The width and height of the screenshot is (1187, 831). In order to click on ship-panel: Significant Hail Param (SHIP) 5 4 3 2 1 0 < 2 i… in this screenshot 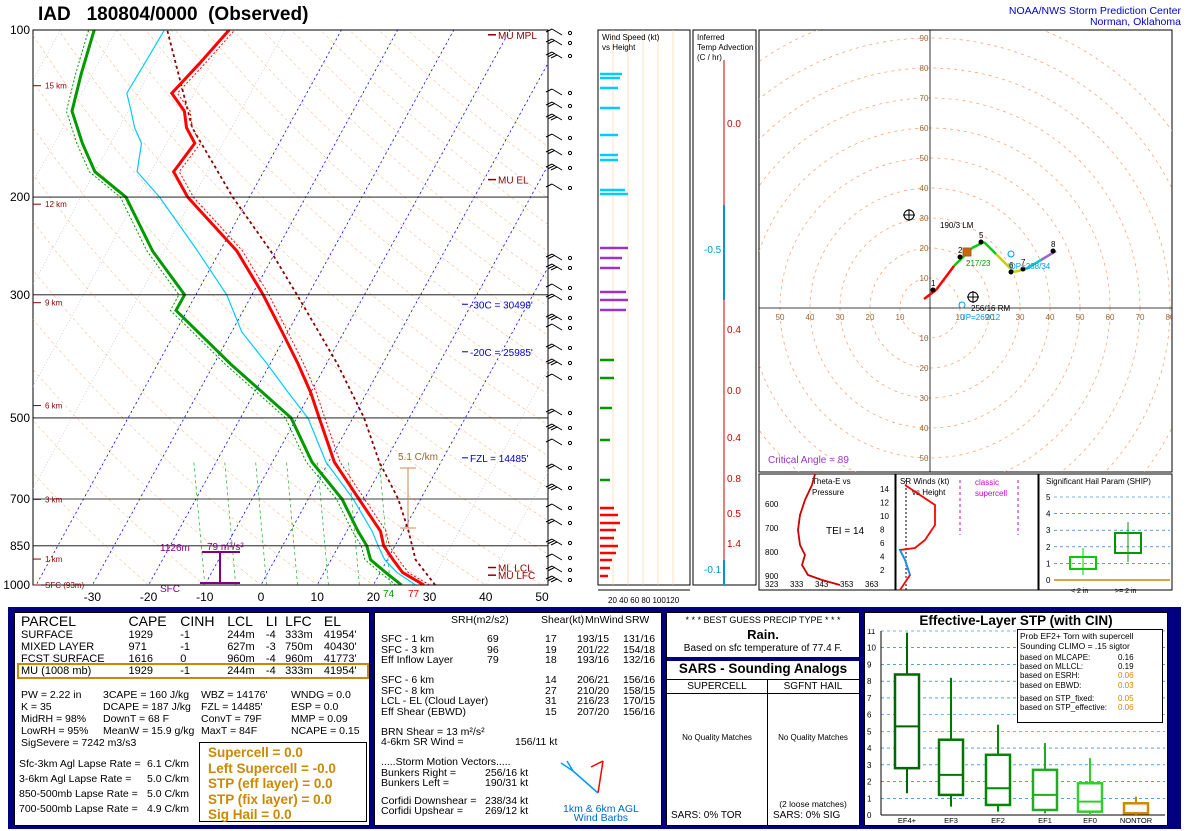, I will do `click(1105, 534)`.